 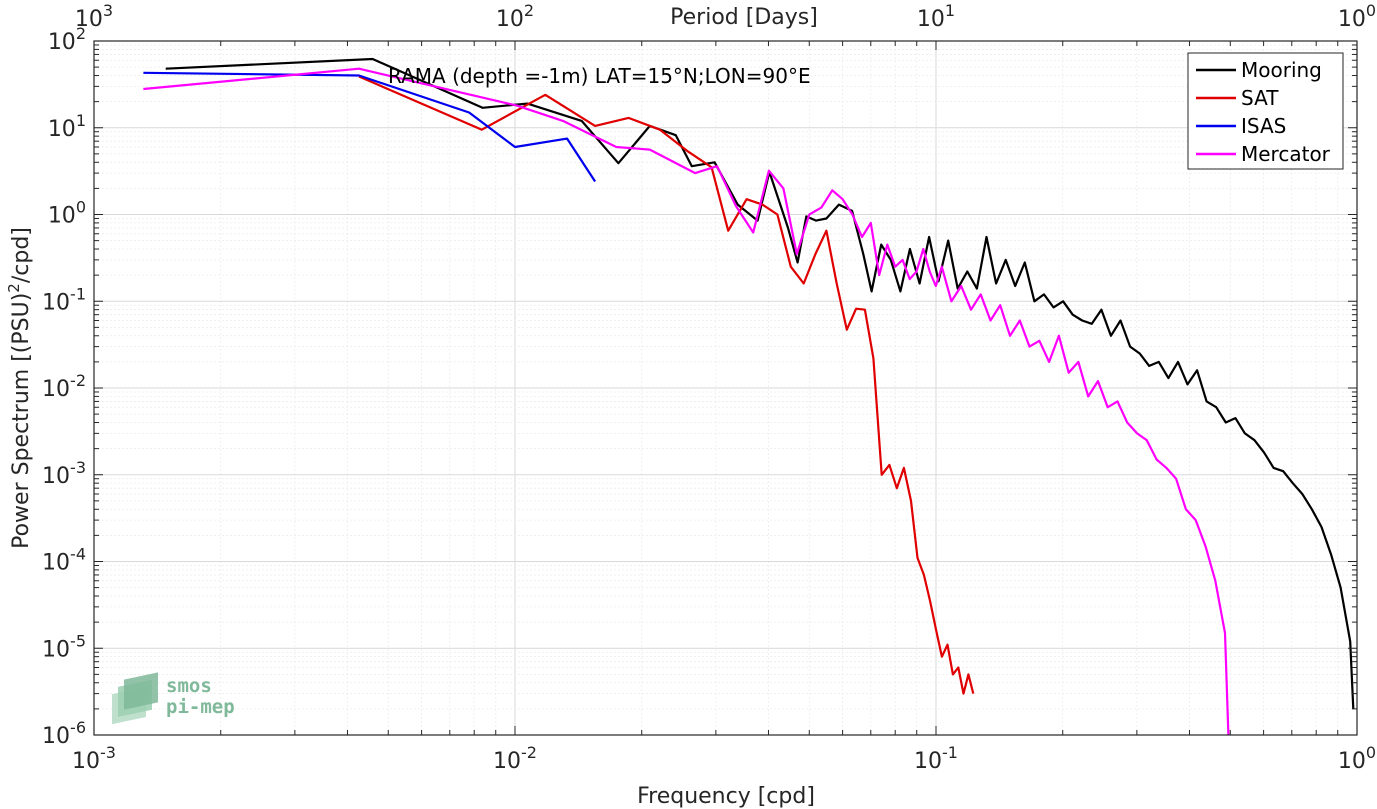 I want to click on y-axis-title-sup: 2, so click(x=14, y=288).